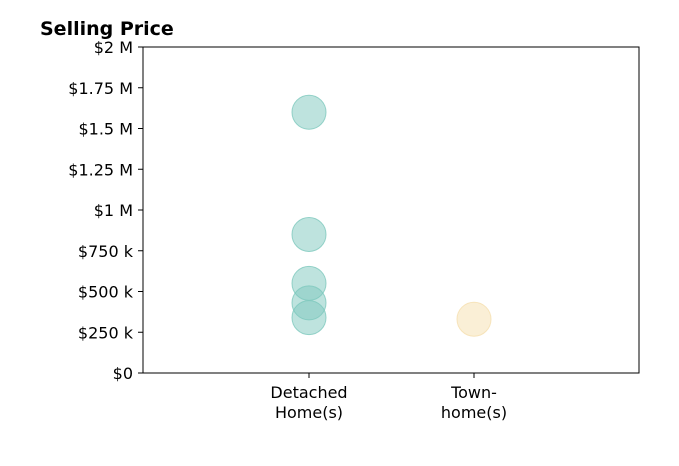 This screenshot has height=466, width=679. What do you see at coordinates (113, 210) in the screenshot?
I see `y-tick-label: $1 M` at bounding box center [113, 210].